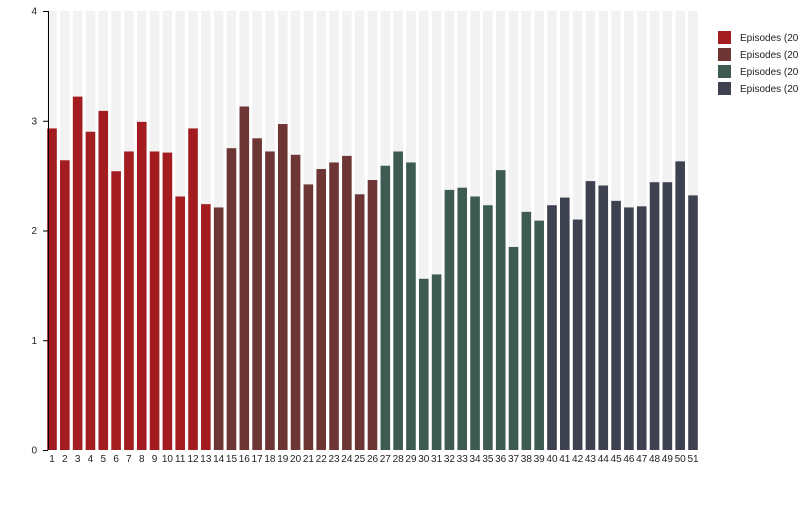  Describe the element at coordinates (604, 459) in the screenshot. I see `x-tick-label: 44` at that location.